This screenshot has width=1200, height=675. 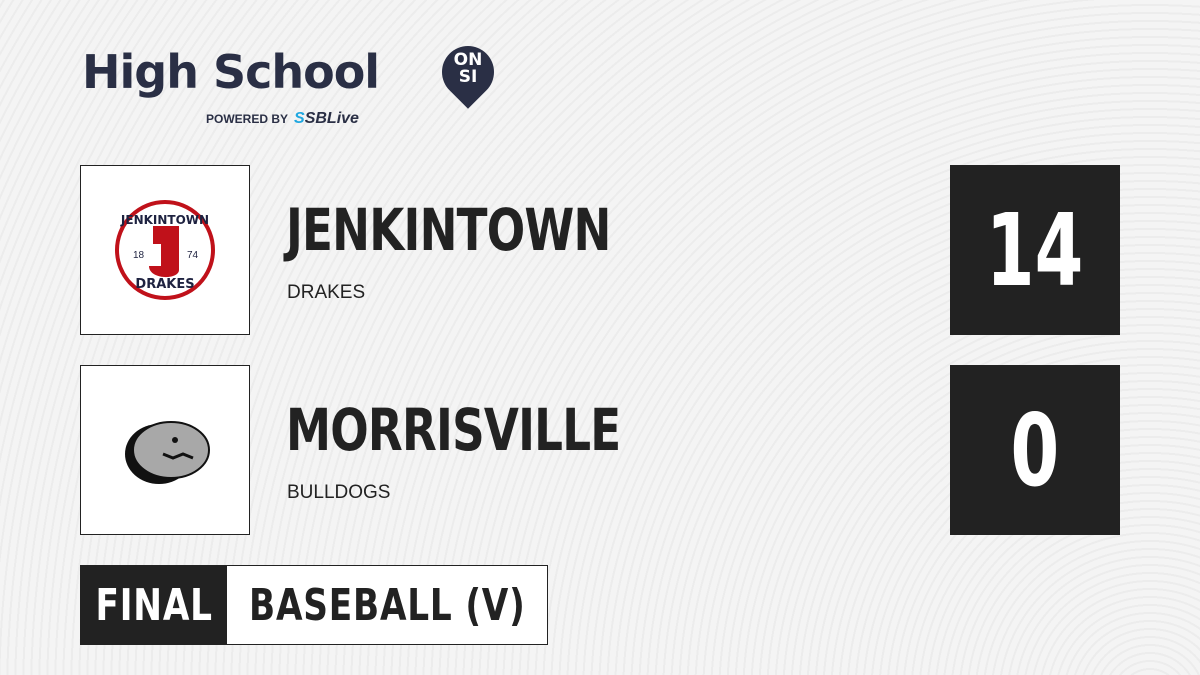 What do you see at coordinates (1035, 250) in the screenshot?
I see `home-team-score: 14` at bounding box center [1035, 250].